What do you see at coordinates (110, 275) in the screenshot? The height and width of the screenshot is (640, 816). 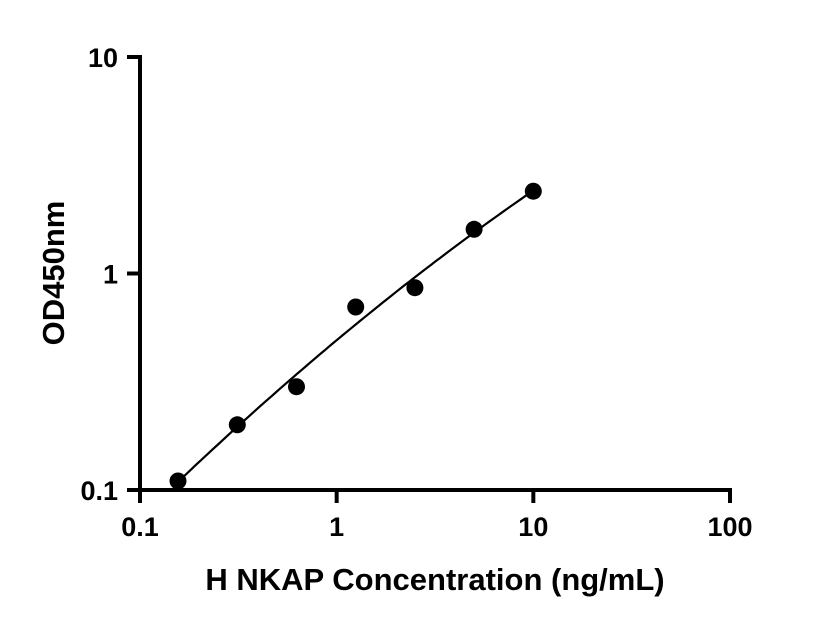 I see `y-tick-label: 1` at bounding box center [110, 275].